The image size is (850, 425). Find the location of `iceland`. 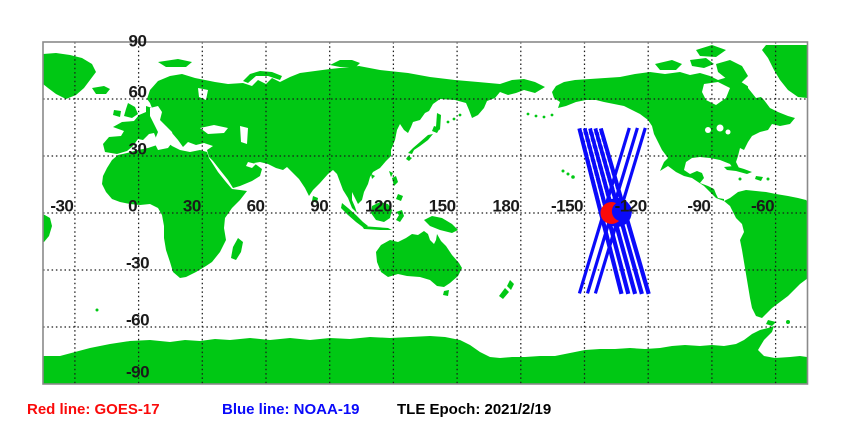

iceland is located at coordinates (101, 90).